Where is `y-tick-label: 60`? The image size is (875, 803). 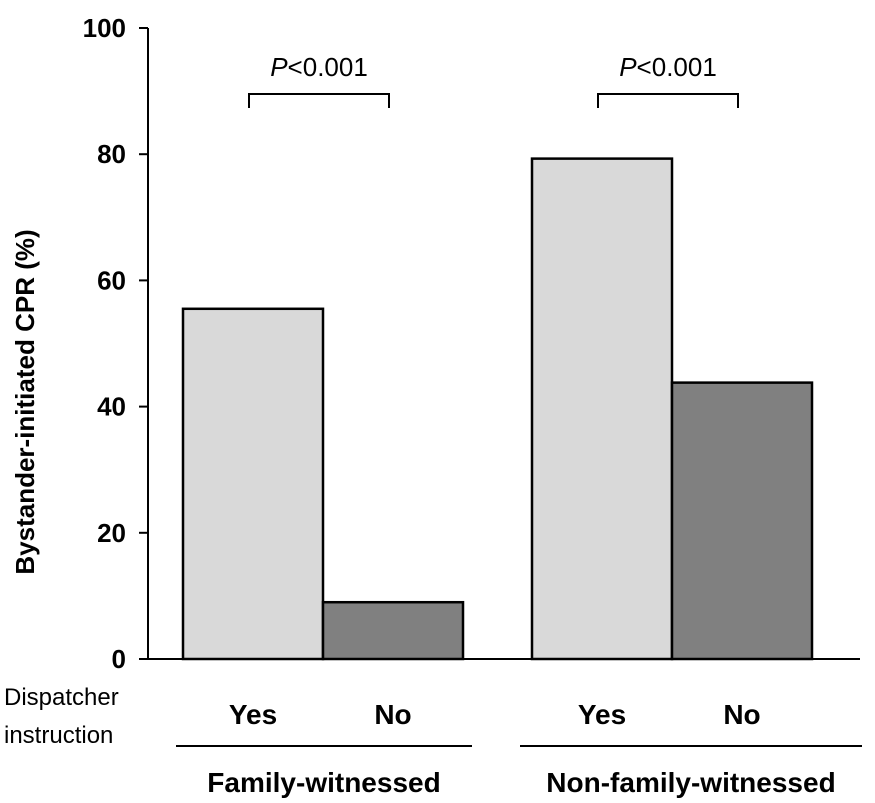 y-tick-label: 60 is located at coordinates (111, 280).